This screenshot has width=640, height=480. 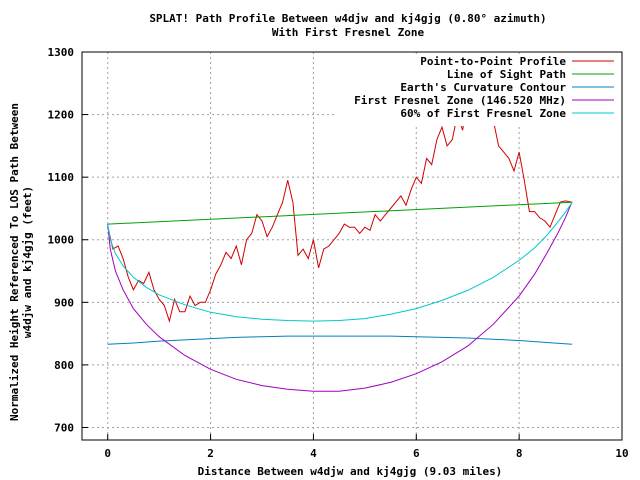 I want to click on x-tick-label: 10, so click(x=621, y=453).